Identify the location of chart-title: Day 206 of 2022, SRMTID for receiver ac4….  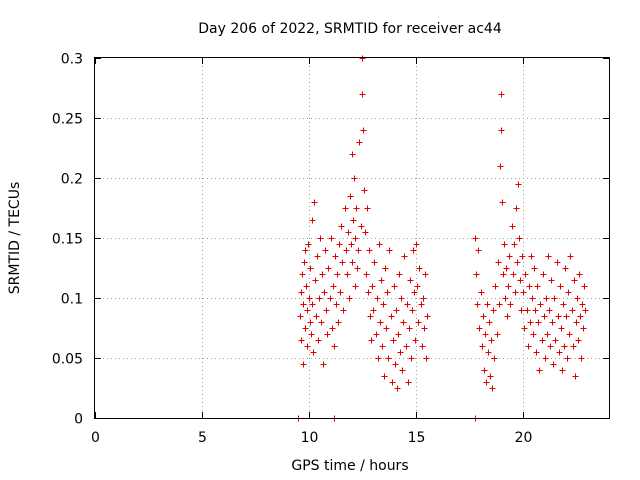
(350, 29).